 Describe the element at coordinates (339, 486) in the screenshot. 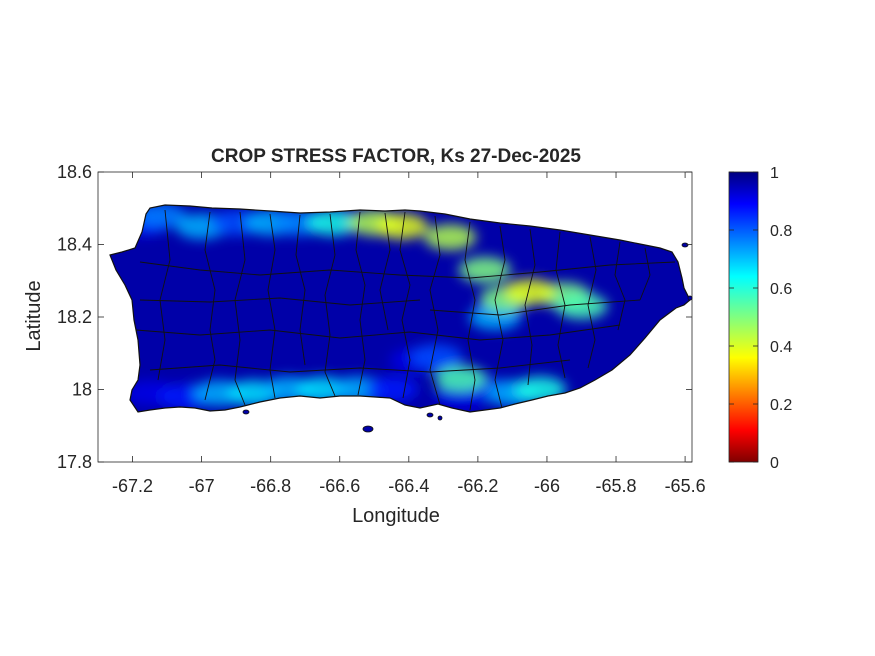

I see `x-tick-label: -66.6` at that location.